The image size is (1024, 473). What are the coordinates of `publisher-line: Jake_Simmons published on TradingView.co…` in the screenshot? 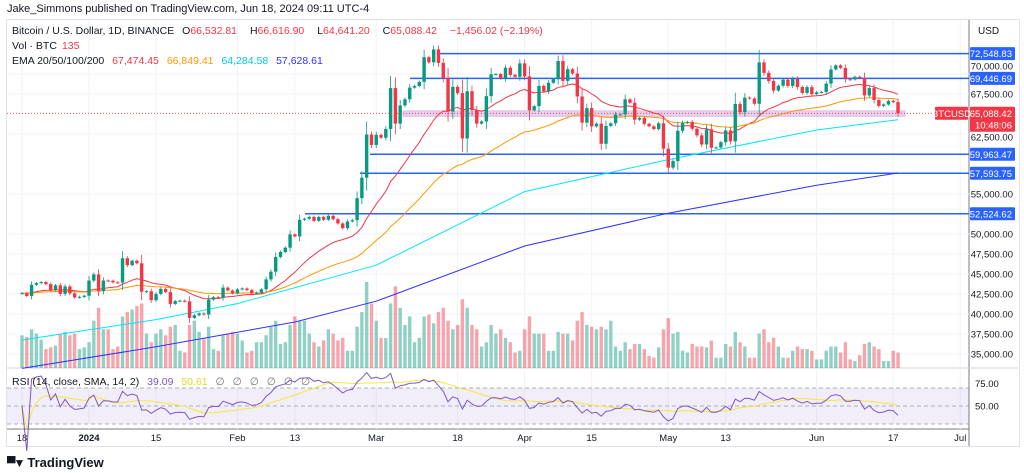 It's located at (188, 9).